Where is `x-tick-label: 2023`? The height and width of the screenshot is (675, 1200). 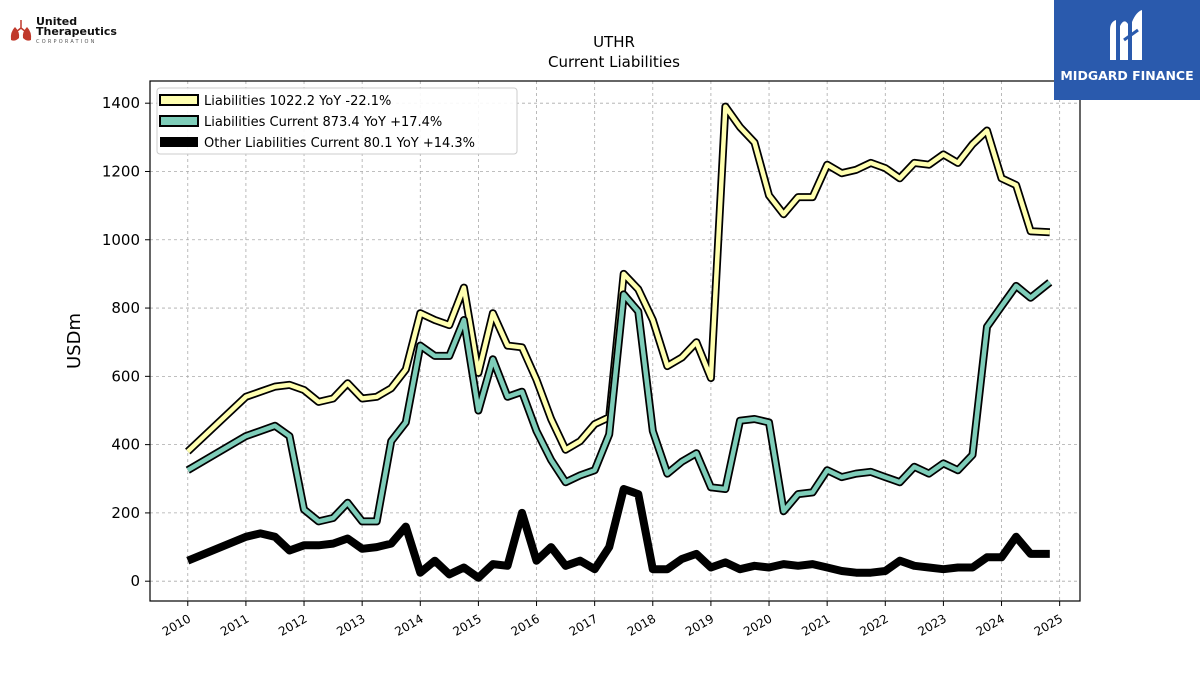 x-tick-label: 2023 is located at coordinates (931, 624).